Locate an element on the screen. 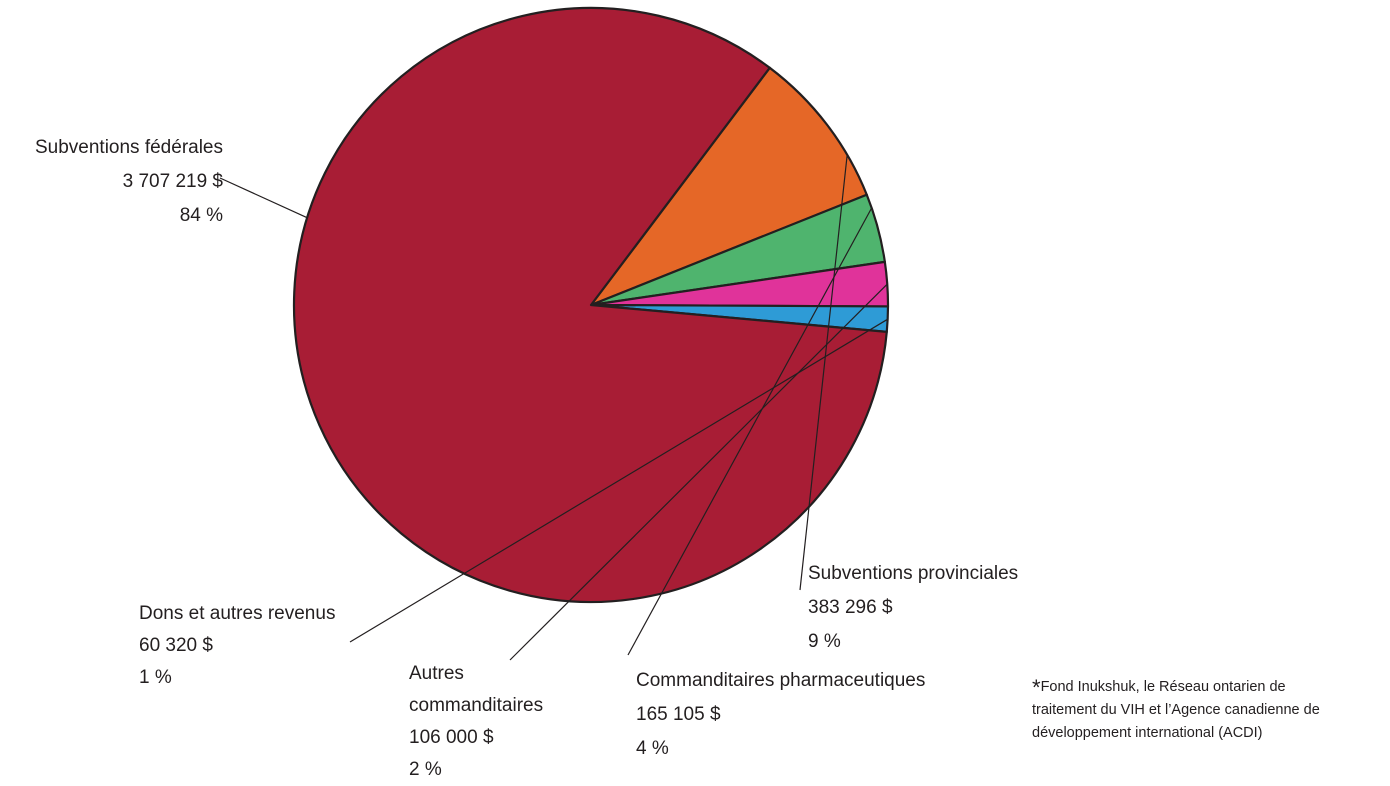 This screenshot has height=786, width=1390. slice-amount-text: 3 707 219 $ is located at coordinates (172, 181).